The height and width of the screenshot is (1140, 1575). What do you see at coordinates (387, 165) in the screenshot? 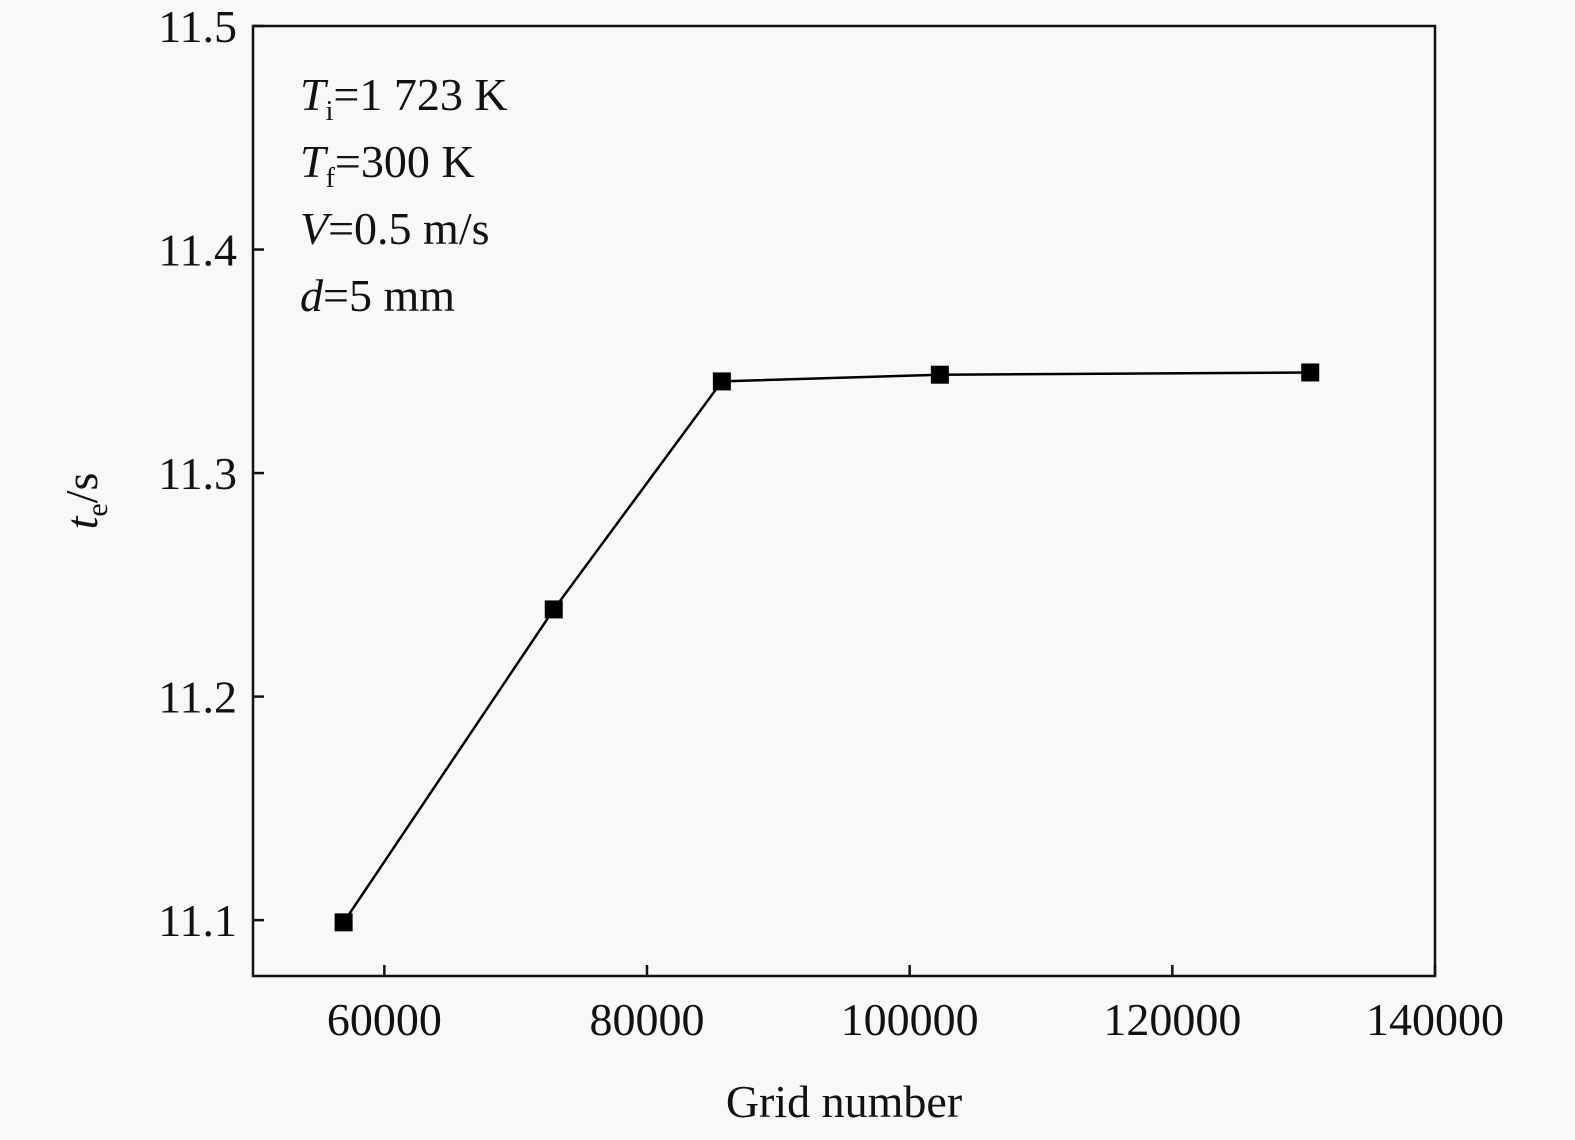
I see `annotation-line: Tf=300 K` at bounding box center [387, 165].